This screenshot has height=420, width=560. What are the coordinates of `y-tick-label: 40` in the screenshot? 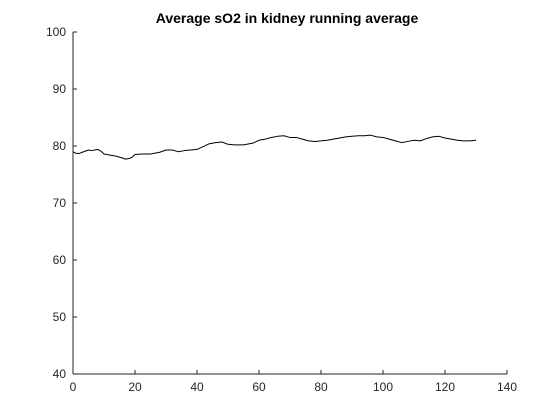 It's located at (60, 374).